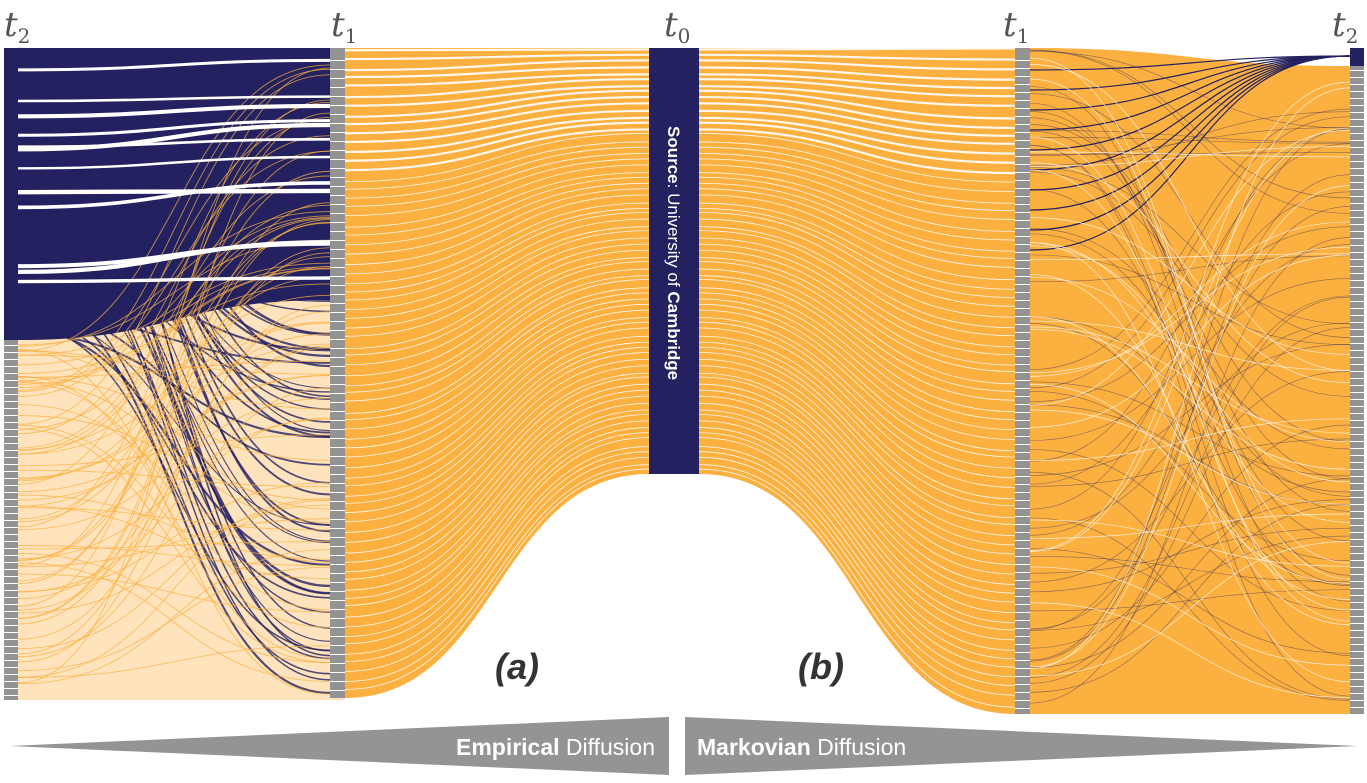 The height and width of the screenshot is (783, 1367). What do you see at coordinates (339, 746) in the screenshot?
I see `empirical-banner` at bounding box center [339, 746].